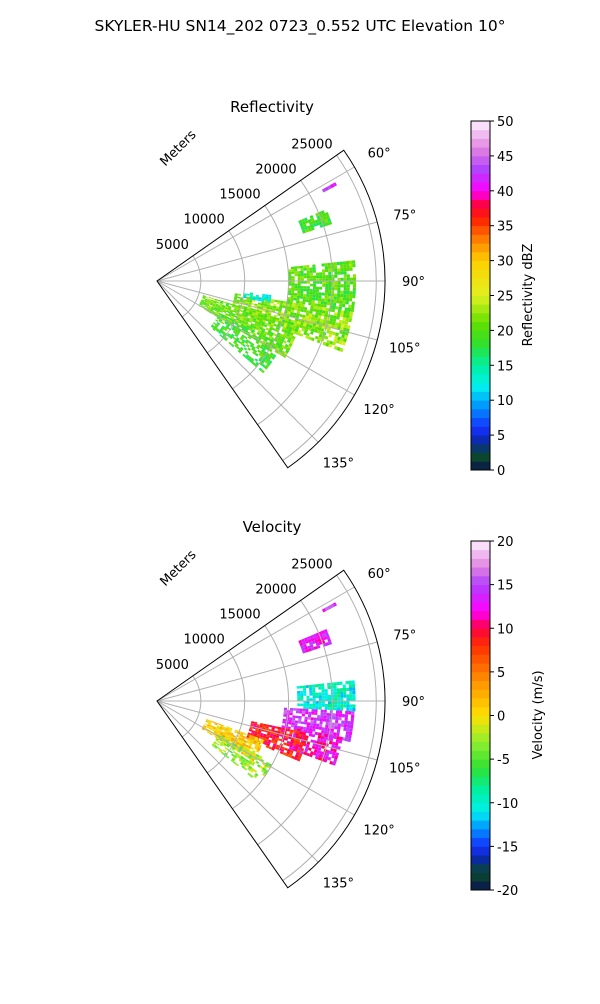 This screenshot has width=600, height=1004. Describe the element at coordinates (413, 282) in the screenshot. I see `azimuth-tick-label: 90°` at that location.